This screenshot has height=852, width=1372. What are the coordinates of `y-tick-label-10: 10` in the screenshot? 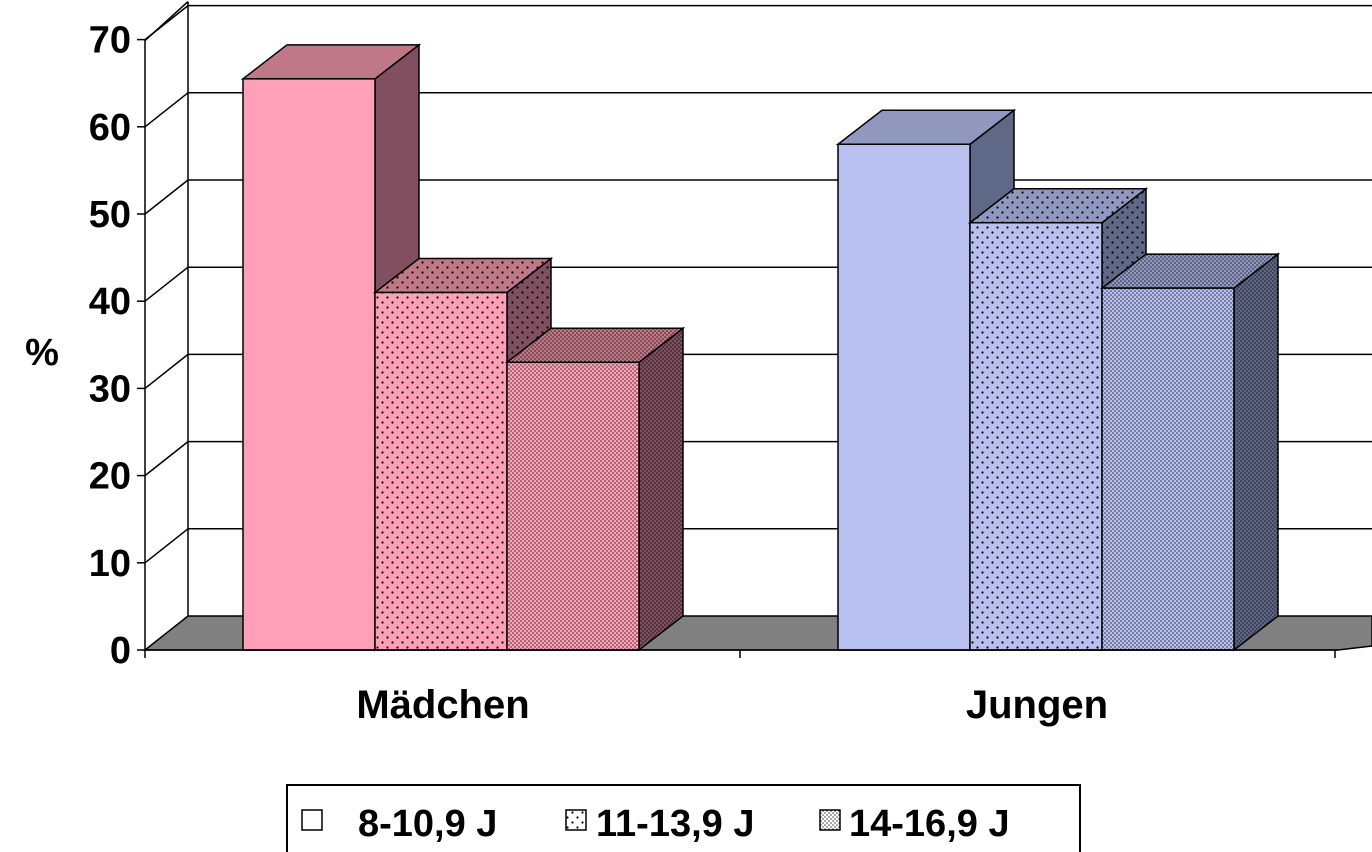 It's located at (110, 564).